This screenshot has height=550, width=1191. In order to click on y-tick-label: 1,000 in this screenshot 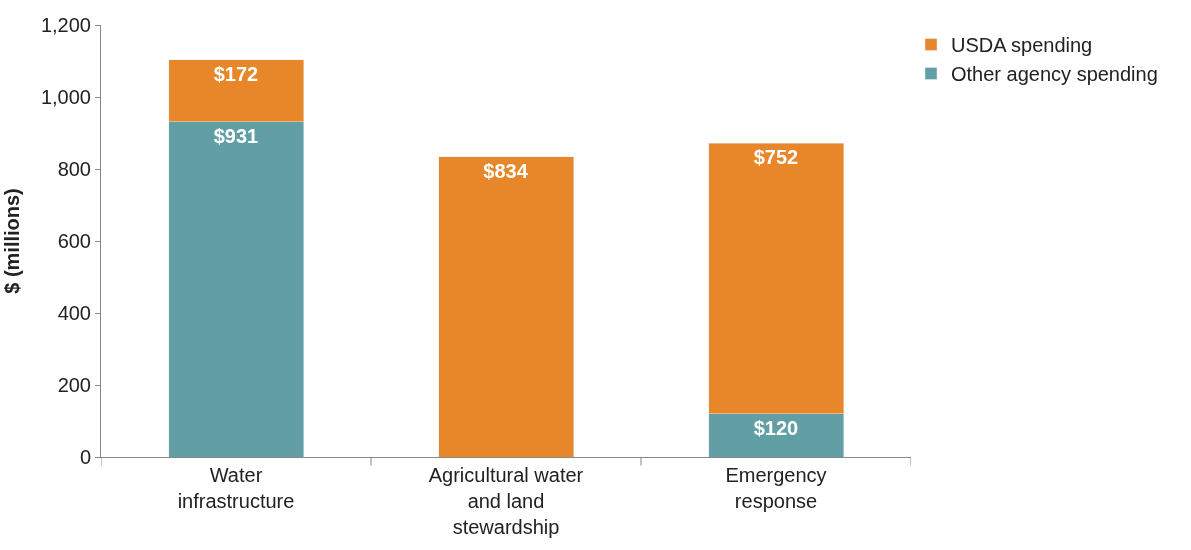, I will do `click(65, 97)`.